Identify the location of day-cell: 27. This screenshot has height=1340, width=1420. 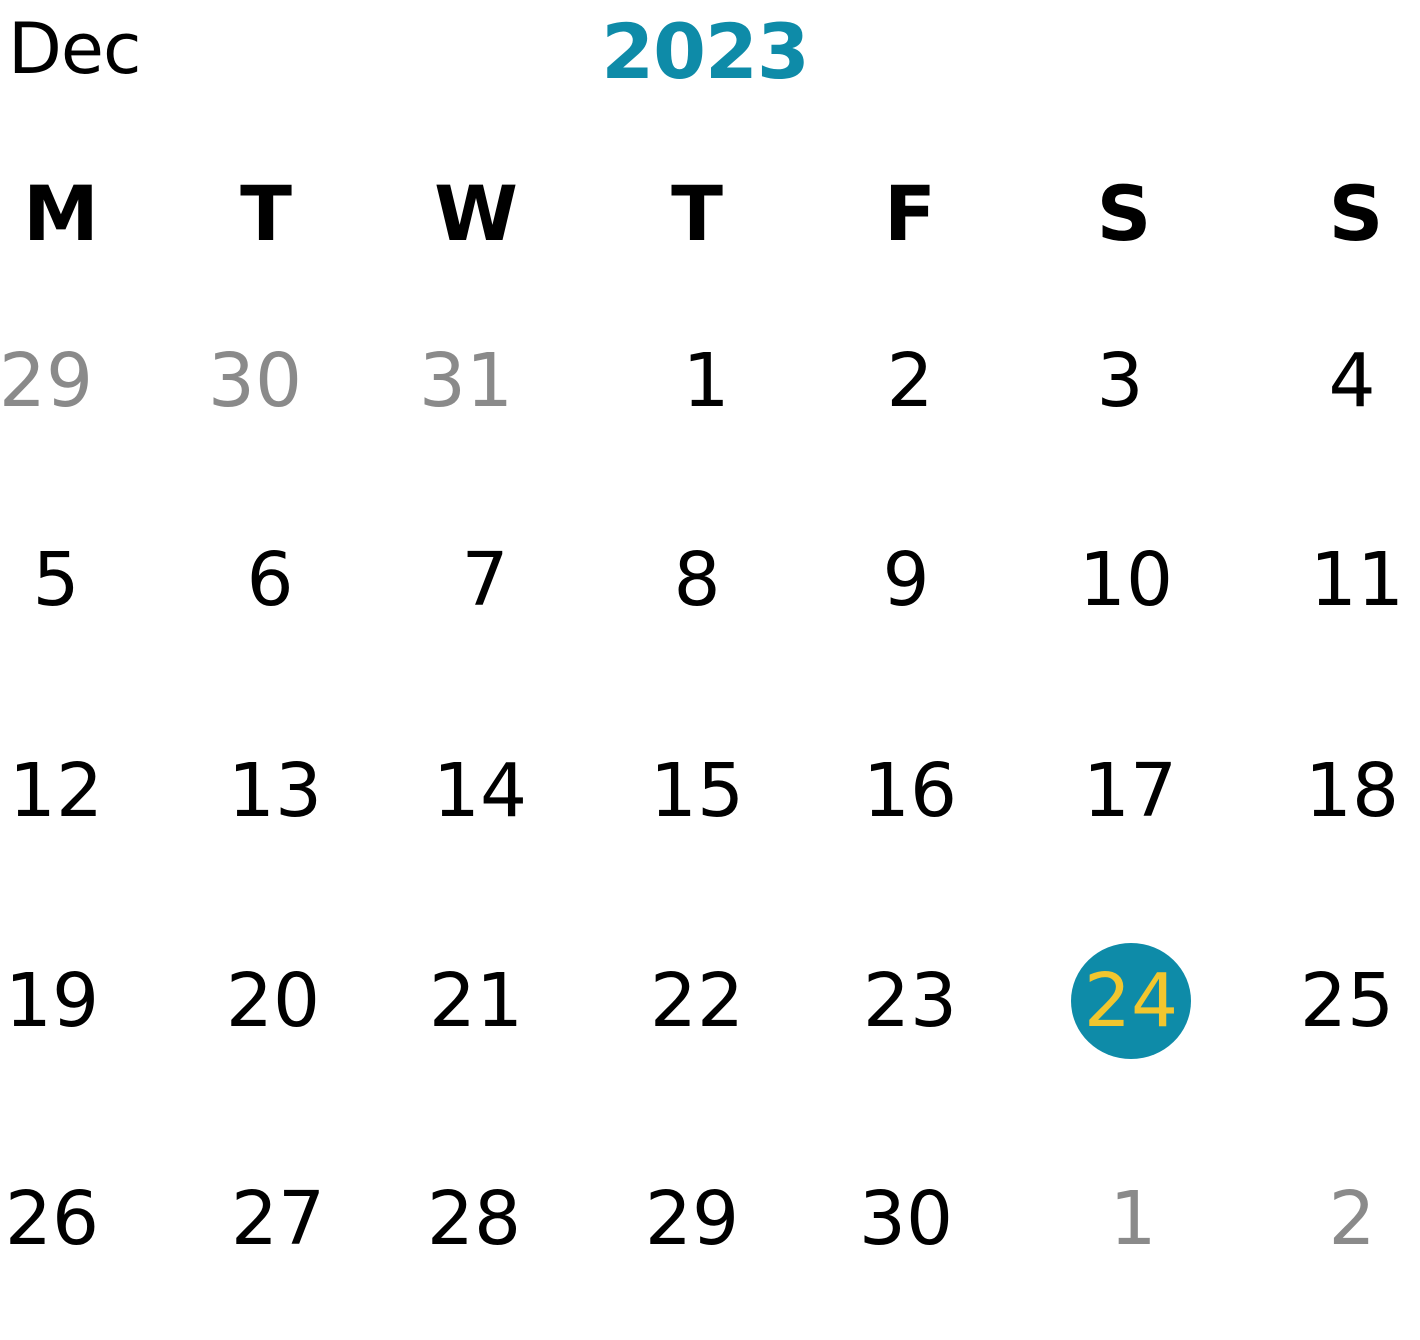
(278, 1219).